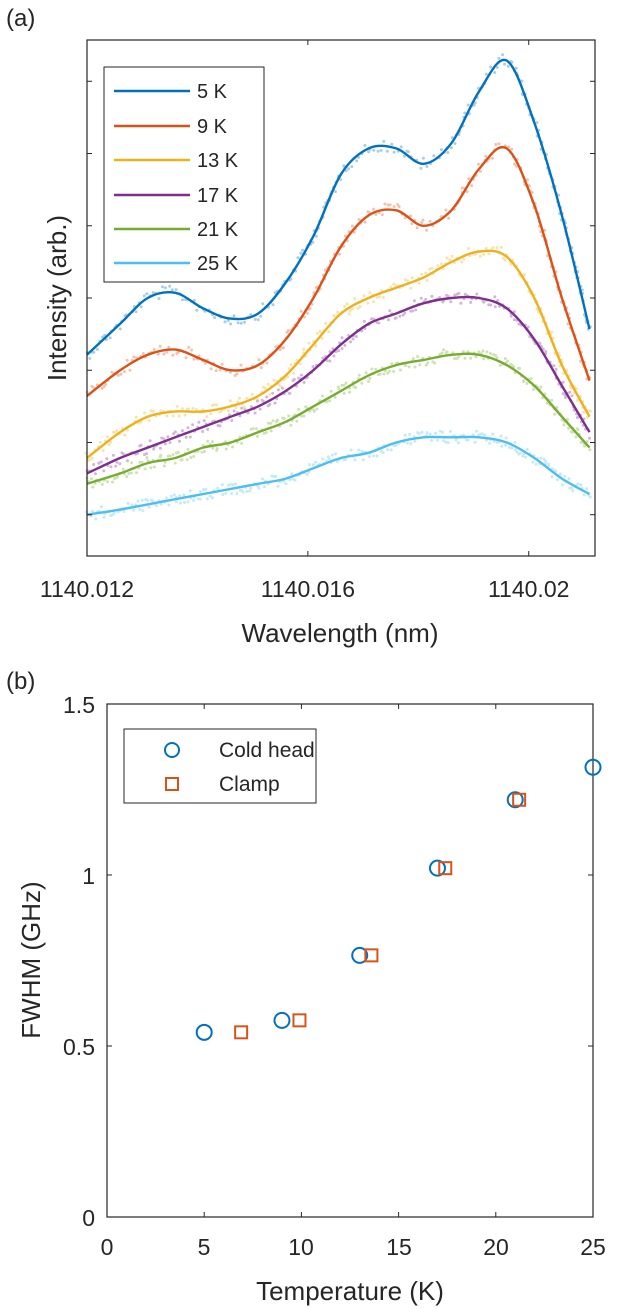  Describe the element at coordinates (338, 385) in the screenshot. I see `fit-line-17k` at that location.